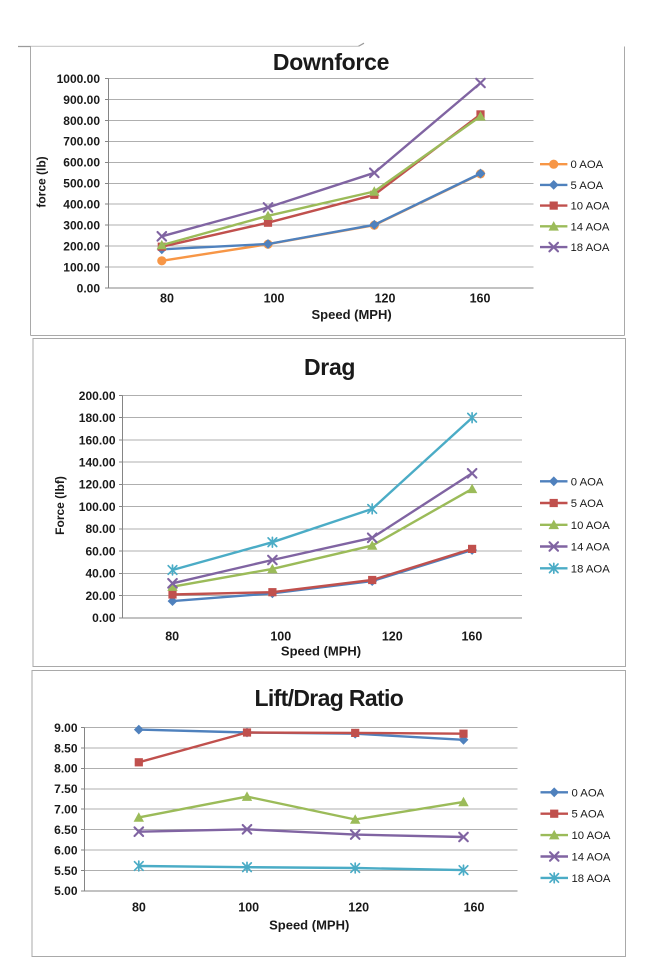  I want to click on svg-text: Lift/Drag Ratio, so click(328, 698).